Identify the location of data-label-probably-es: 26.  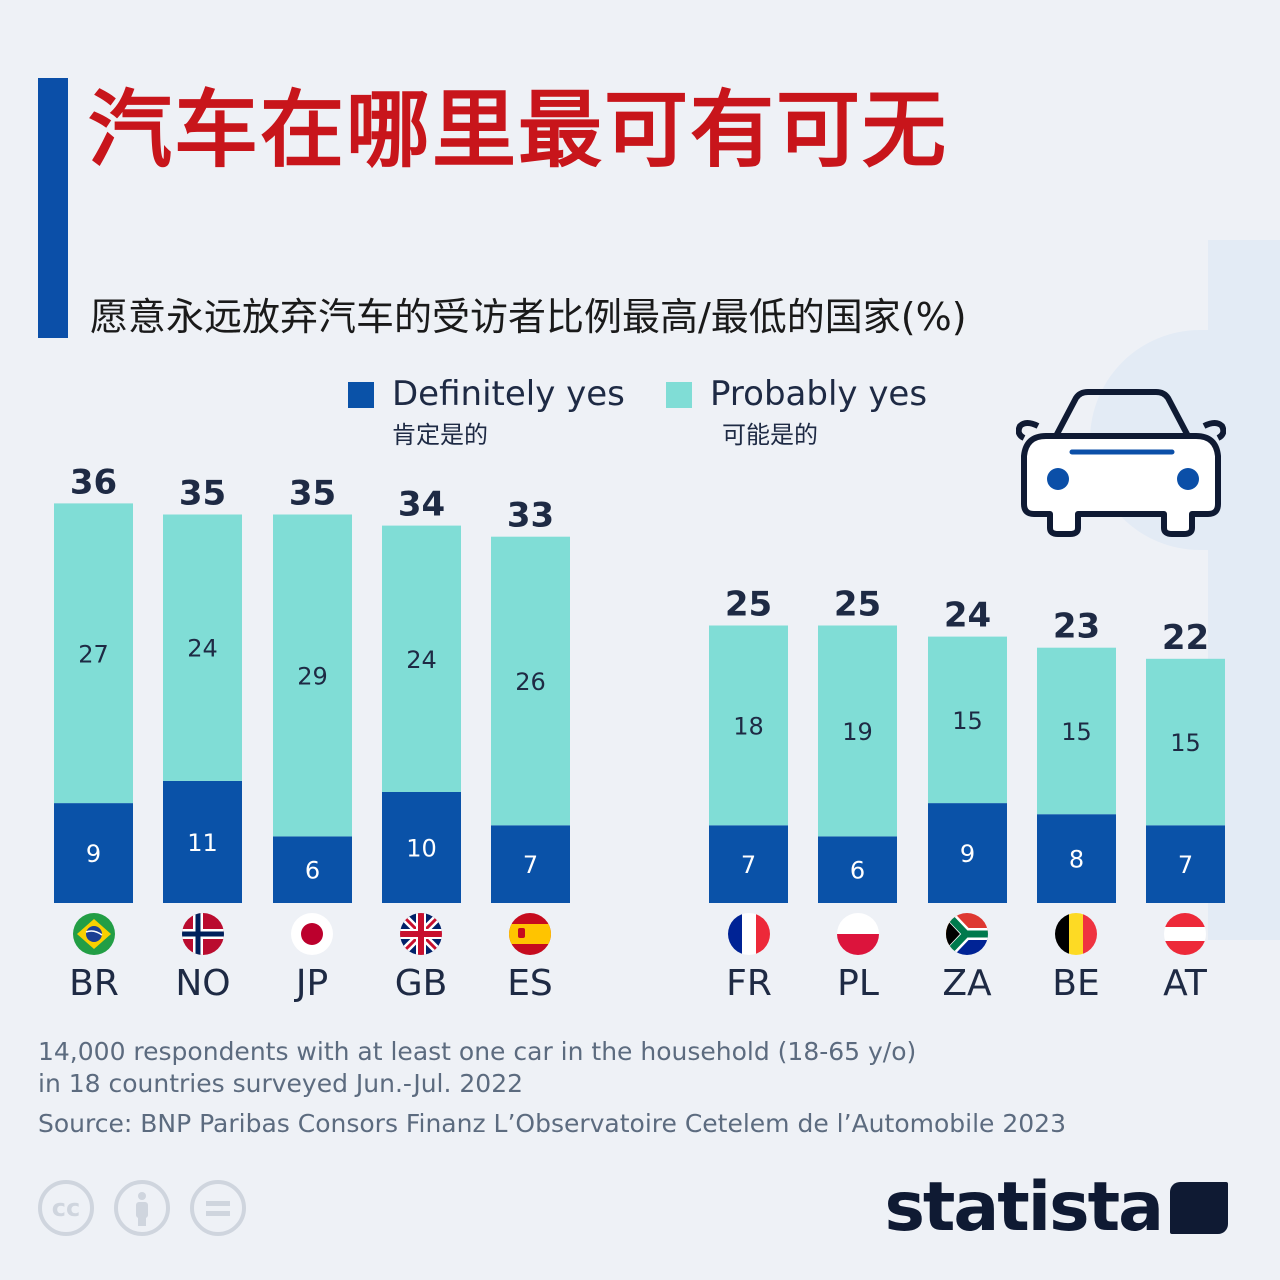
(530, 682).